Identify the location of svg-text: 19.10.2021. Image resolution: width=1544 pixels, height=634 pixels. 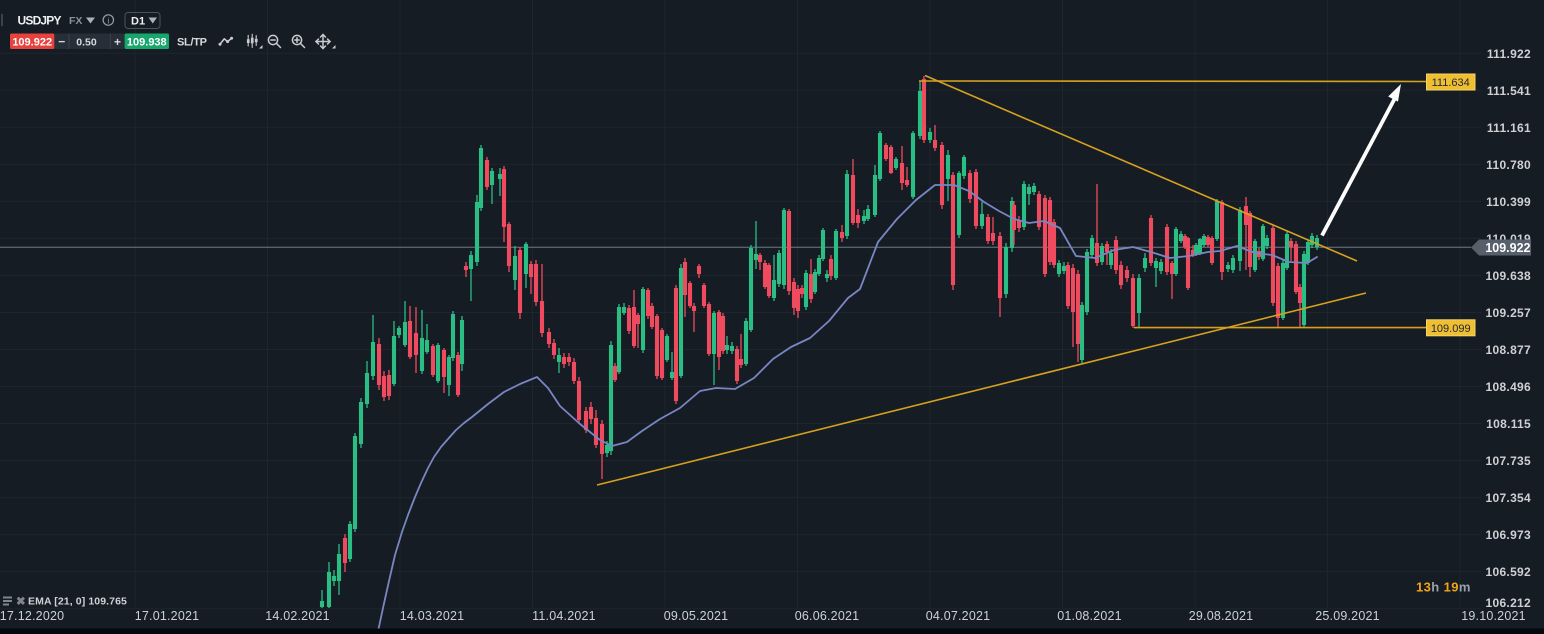
(1493, 616).